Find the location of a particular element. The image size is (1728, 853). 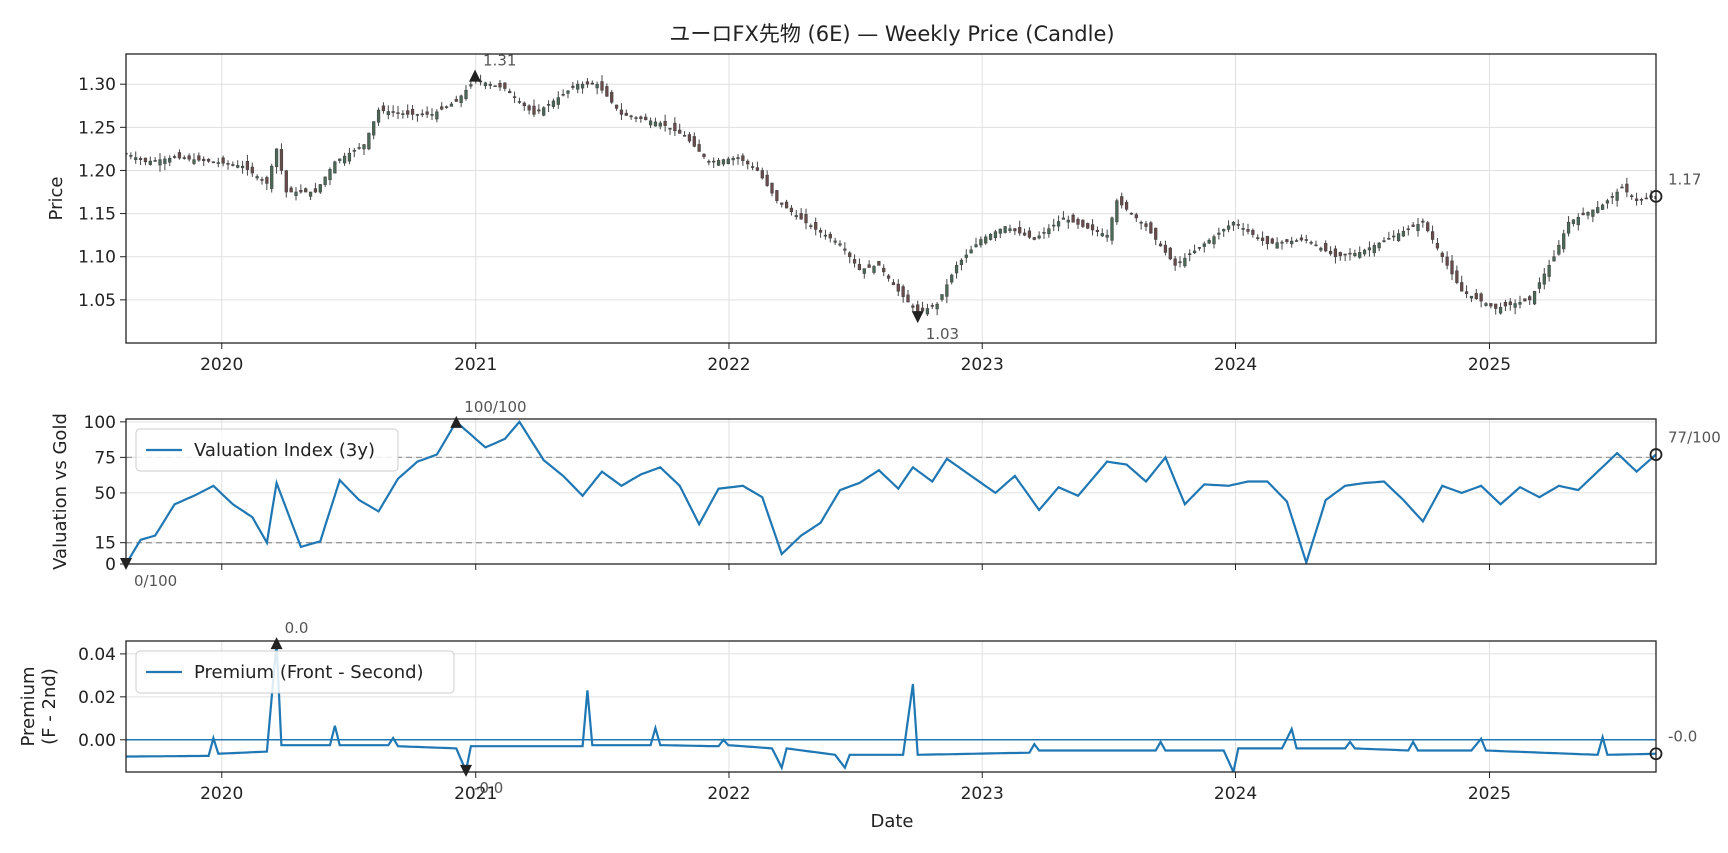

x-tick-label: 2022 is located at coordinates (728, 794).